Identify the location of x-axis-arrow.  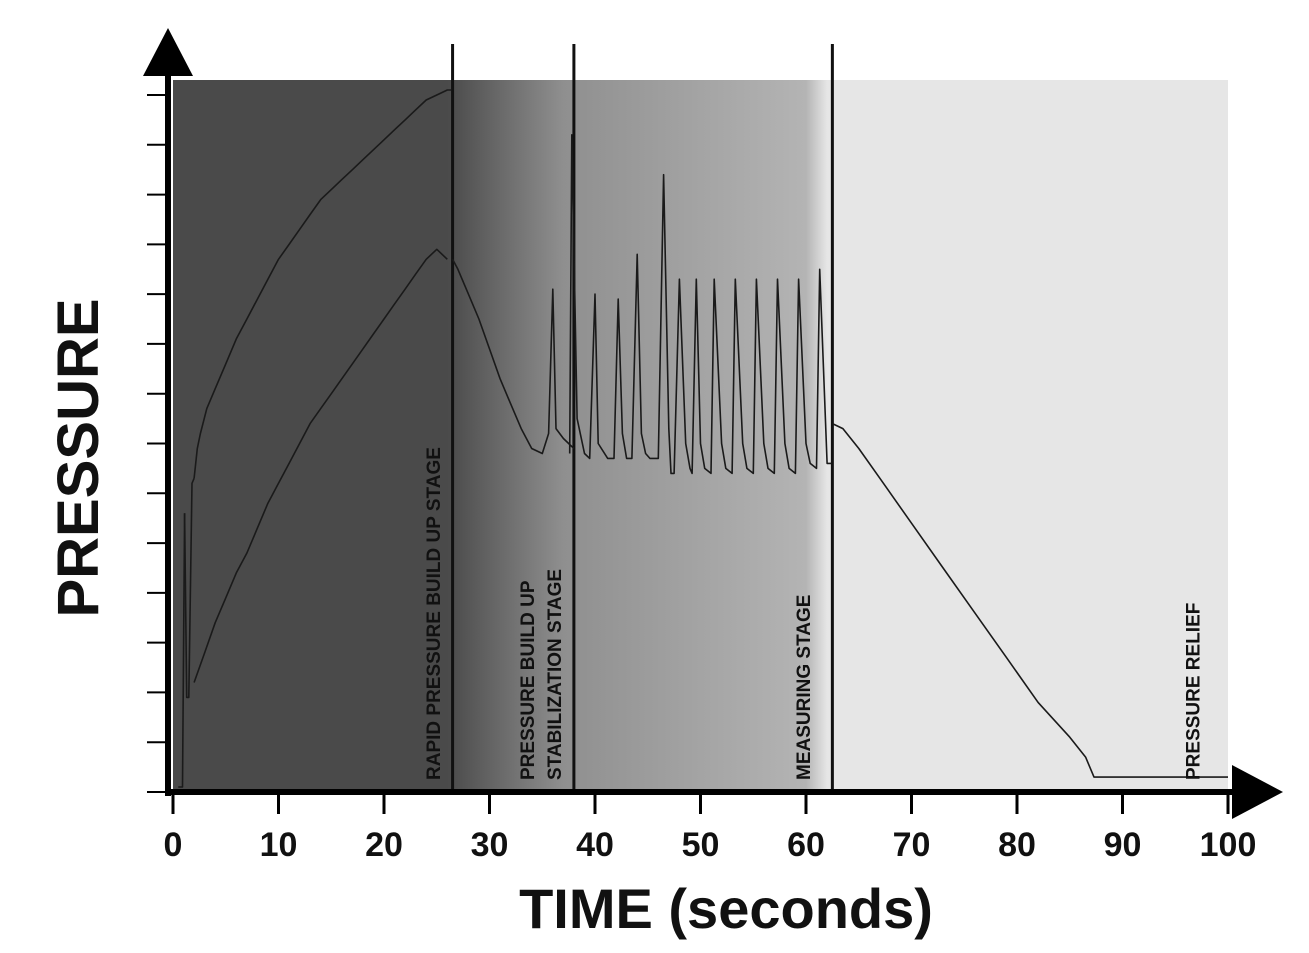
(1257, 792).